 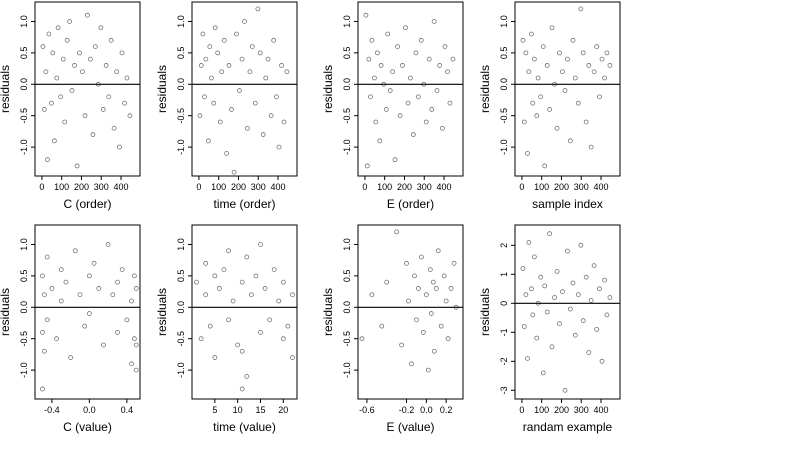 I want to click on x-axis-label: sample index, so click(x=567, y=204).